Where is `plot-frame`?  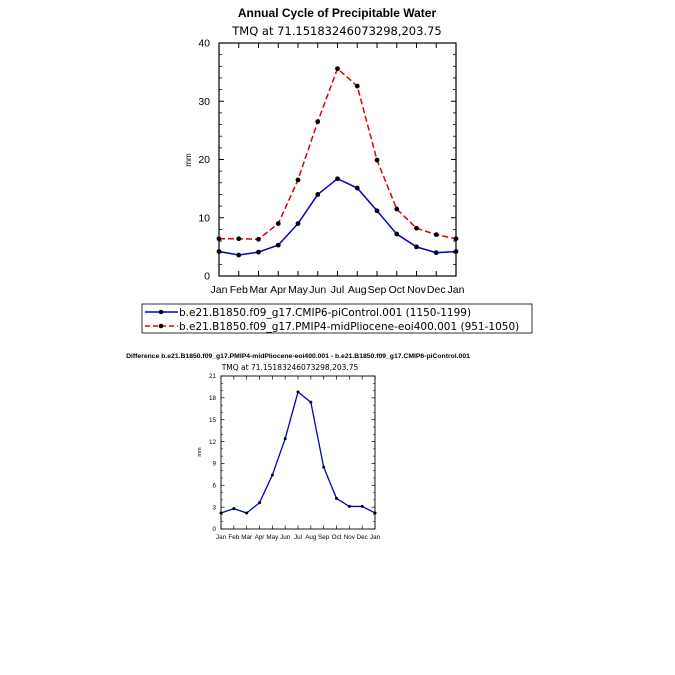 plot-frame is located at coordinates (337, 159).